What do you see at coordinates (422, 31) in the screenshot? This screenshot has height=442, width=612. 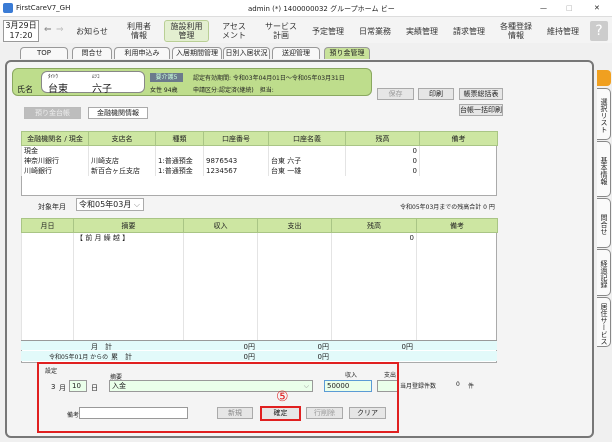 I see `menu-records: 実績管理` at bounding box center [422, 31].